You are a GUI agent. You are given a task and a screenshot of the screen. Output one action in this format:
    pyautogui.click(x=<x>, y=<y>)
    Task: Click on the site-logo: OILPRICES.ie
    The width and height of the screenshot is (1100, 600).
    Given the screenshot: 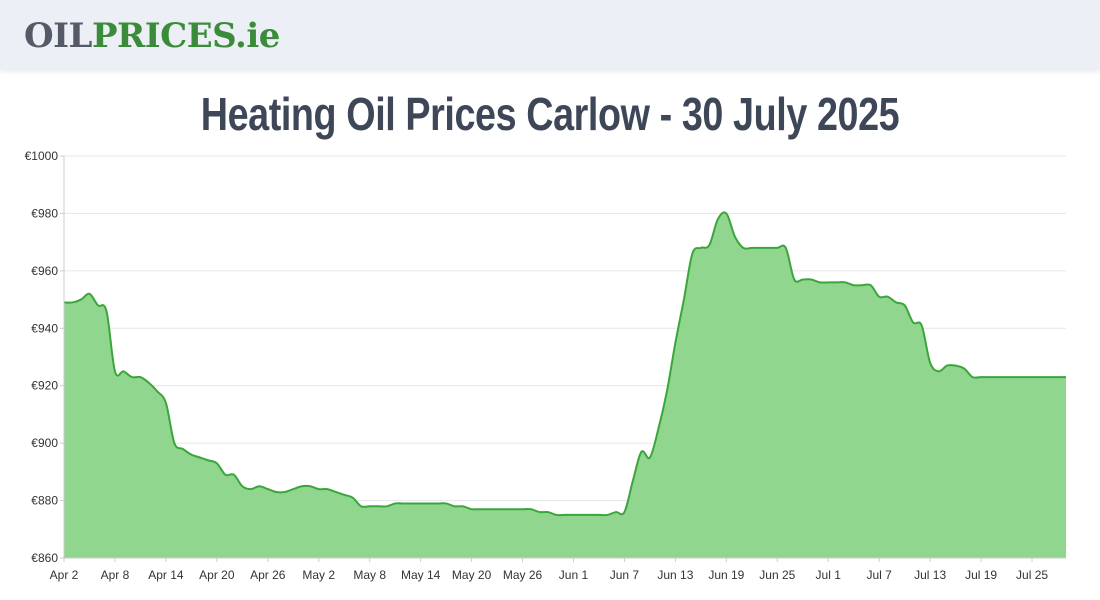 What is the action you would take?
    pyautogui.click(x=152, y=36)
    